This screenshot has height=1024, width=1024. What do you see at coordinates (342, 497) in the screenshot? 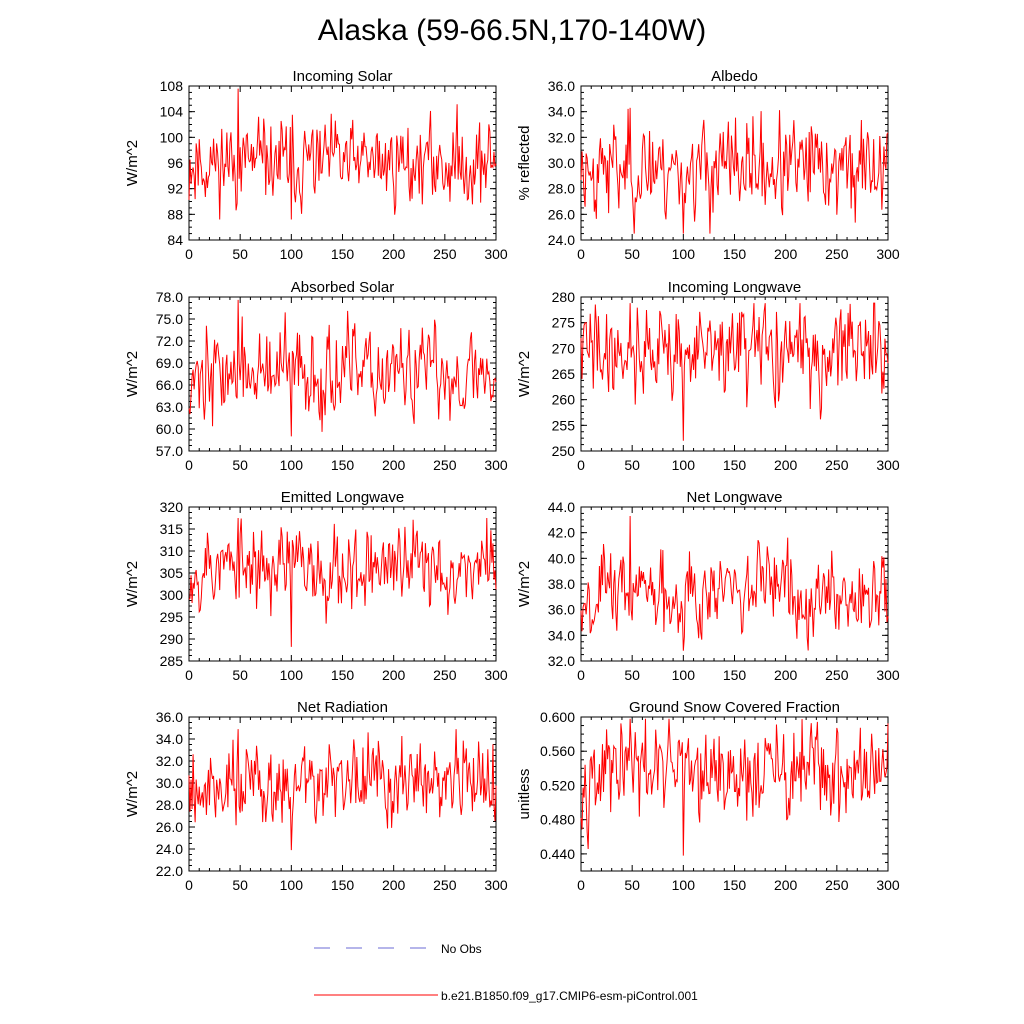
I see `panel-title: Emitted Longwave` at bounding box center [342, 497].